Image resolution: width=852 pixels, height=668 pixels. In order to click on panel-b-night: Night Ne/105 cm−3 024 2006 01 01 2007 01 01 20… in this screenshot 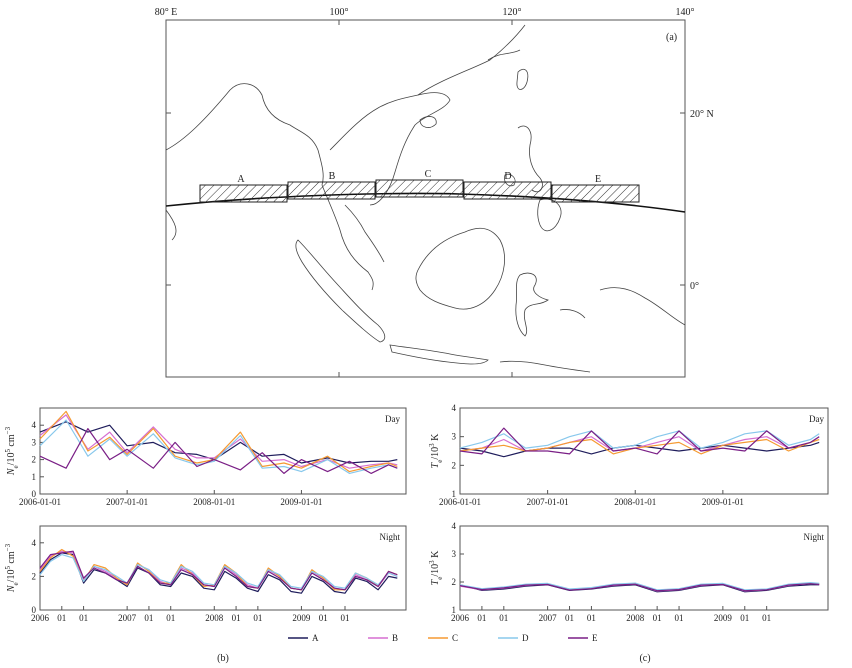, I will do `click(205, 574)`.